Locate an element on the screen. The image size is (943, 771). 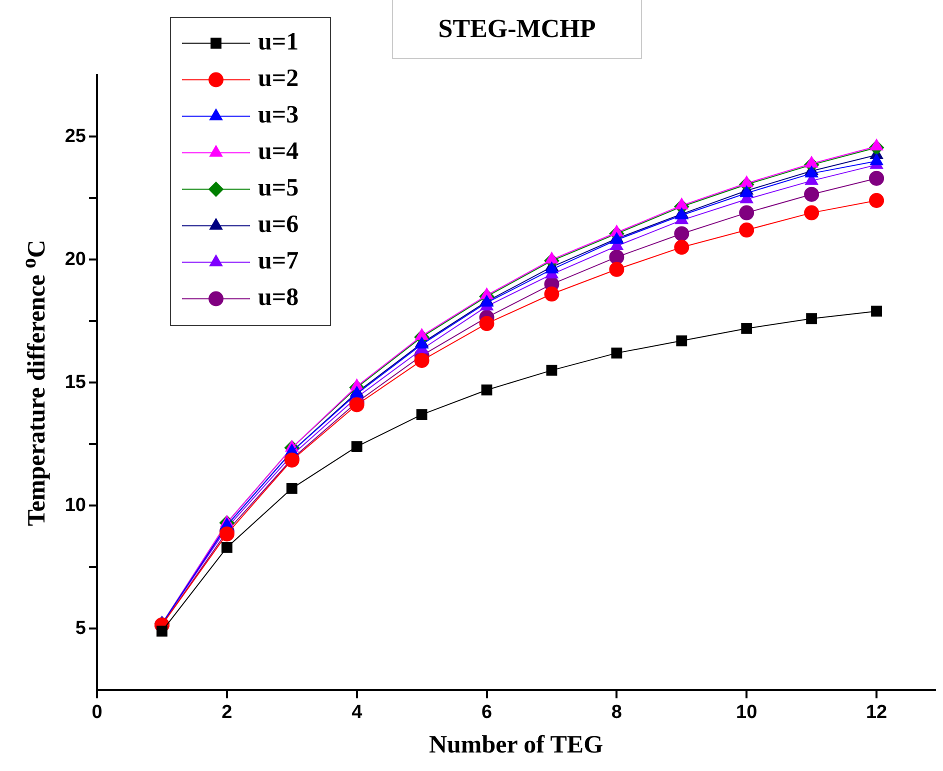
chart-title: STEG-MCHP is located at coordinates (517, 29).